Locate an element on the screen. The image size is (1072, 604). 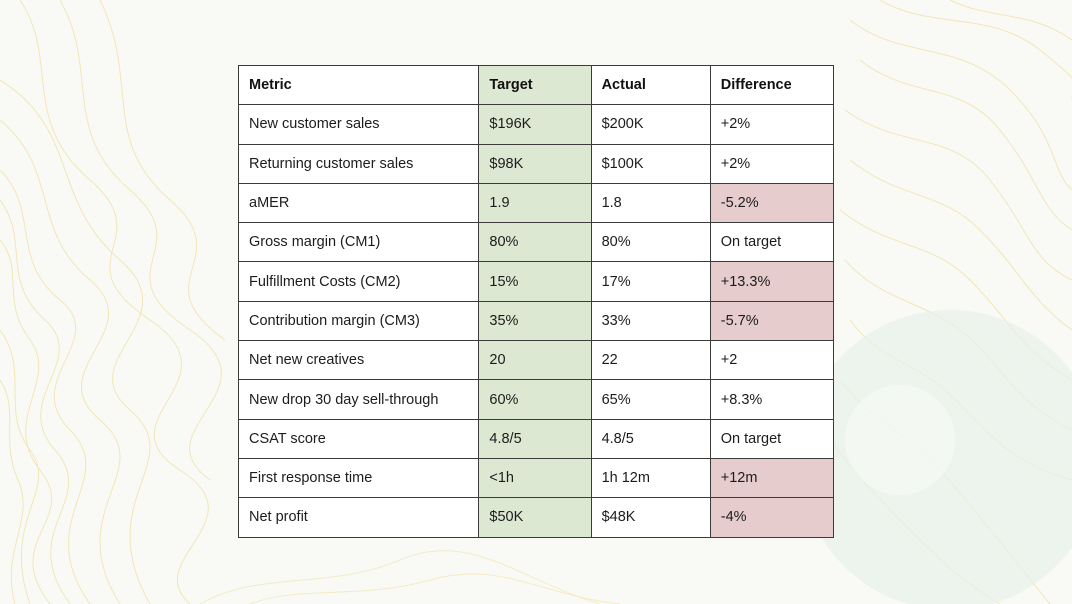
actual-cell: $100K is located at coordinates (650, 163).